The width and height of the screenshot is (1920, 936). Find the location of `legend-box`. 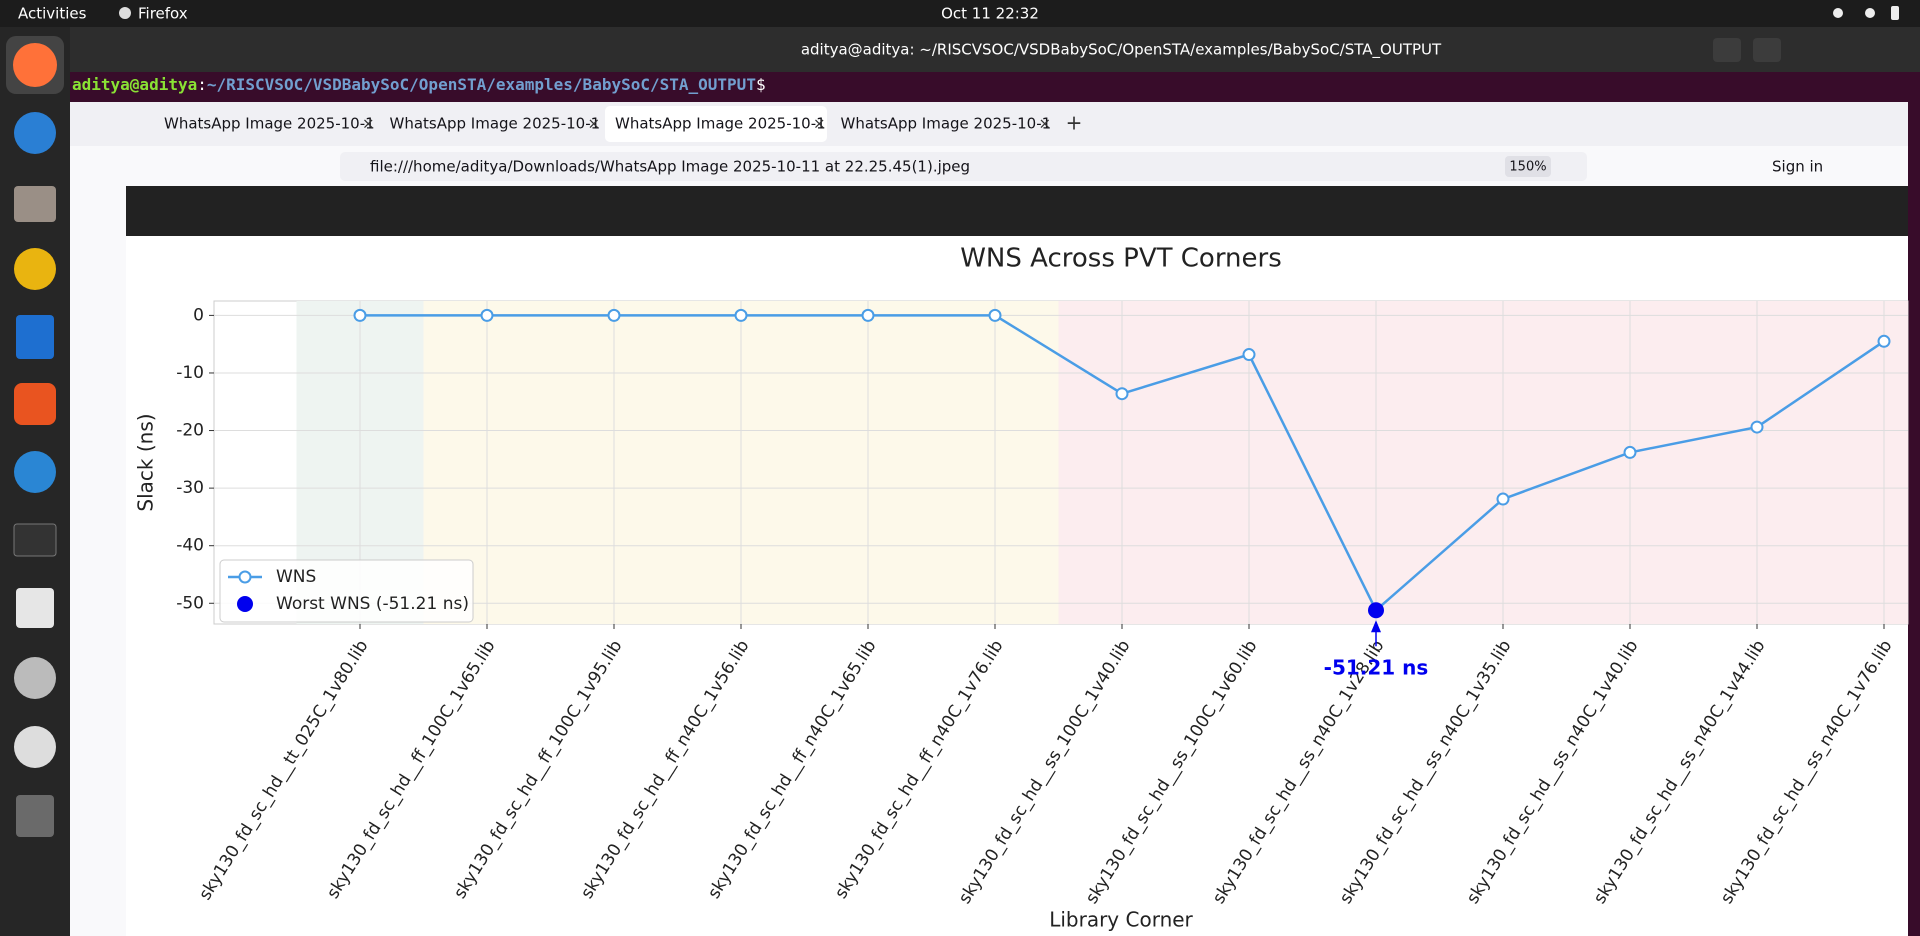

legend-box is located at coordinates (346, 591).